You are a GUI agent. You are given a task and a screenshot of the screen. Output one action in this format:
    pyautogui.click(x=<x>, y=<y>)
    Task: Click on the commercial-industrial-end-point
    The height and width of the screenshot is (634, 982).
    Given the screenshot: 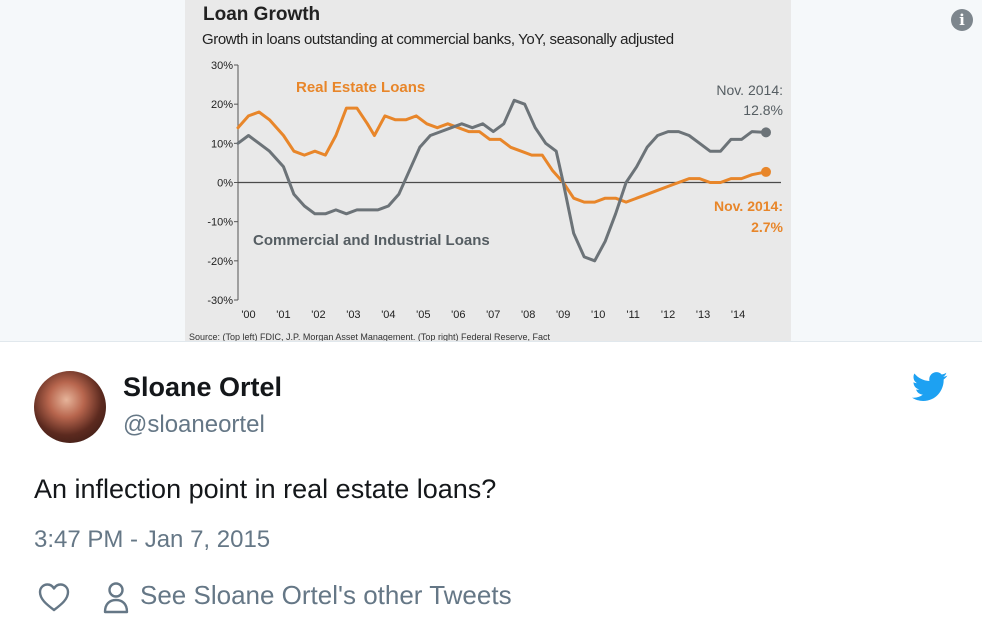 What is the action you would take?
    pyautogui.click(x=766, y=132)
    